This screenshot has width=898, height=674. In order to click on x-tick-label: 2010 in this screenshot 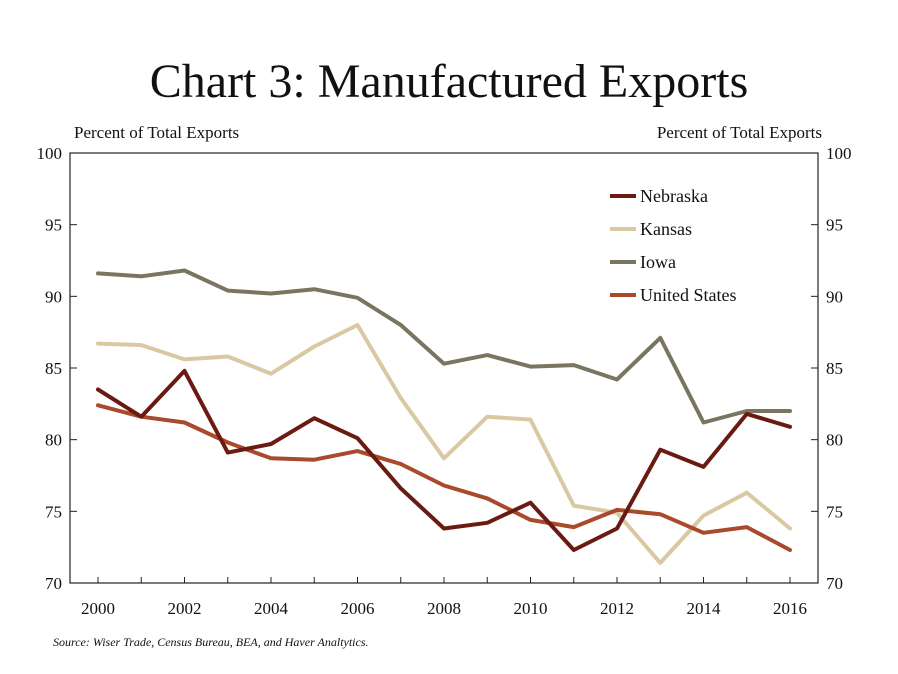, I will do `click(531, 608)`.